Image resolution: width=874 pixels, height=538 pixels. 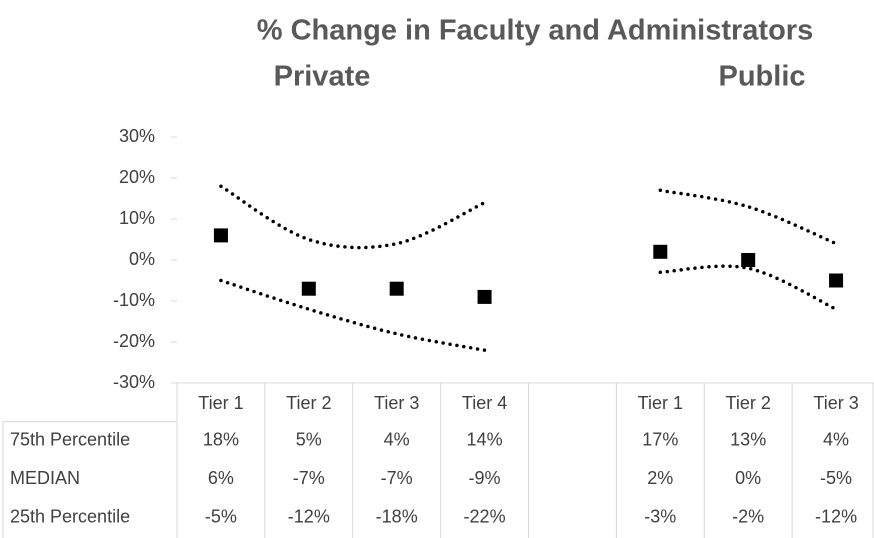 I want to click on table-value: 17%, so click(x=660, y=440).